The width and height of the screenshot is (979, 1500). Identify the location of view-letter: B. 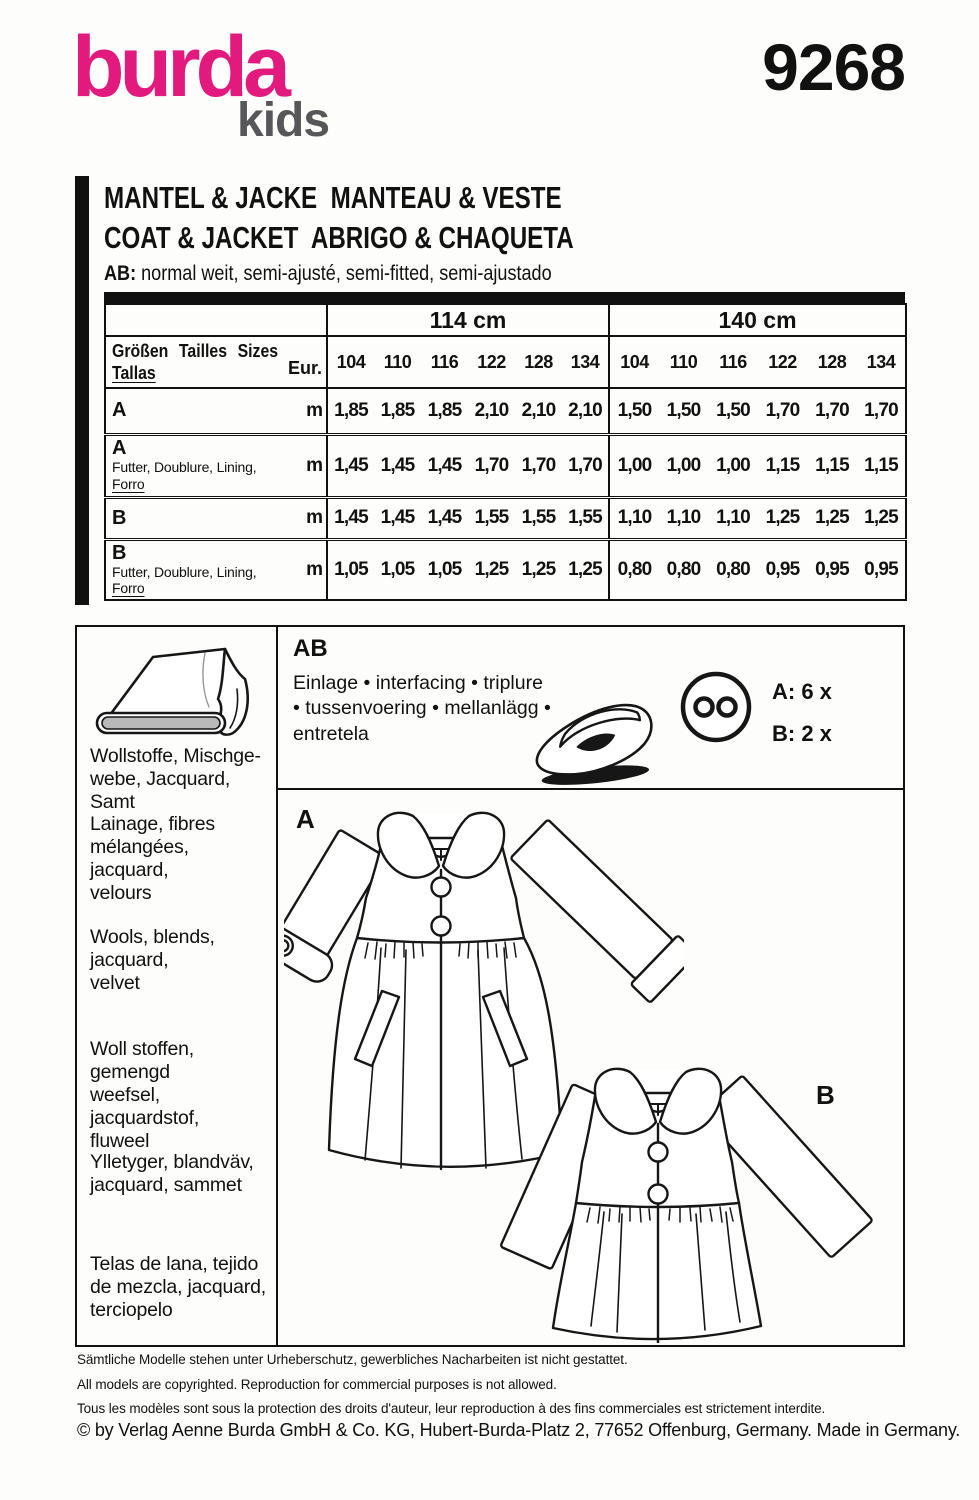
(119, 517).